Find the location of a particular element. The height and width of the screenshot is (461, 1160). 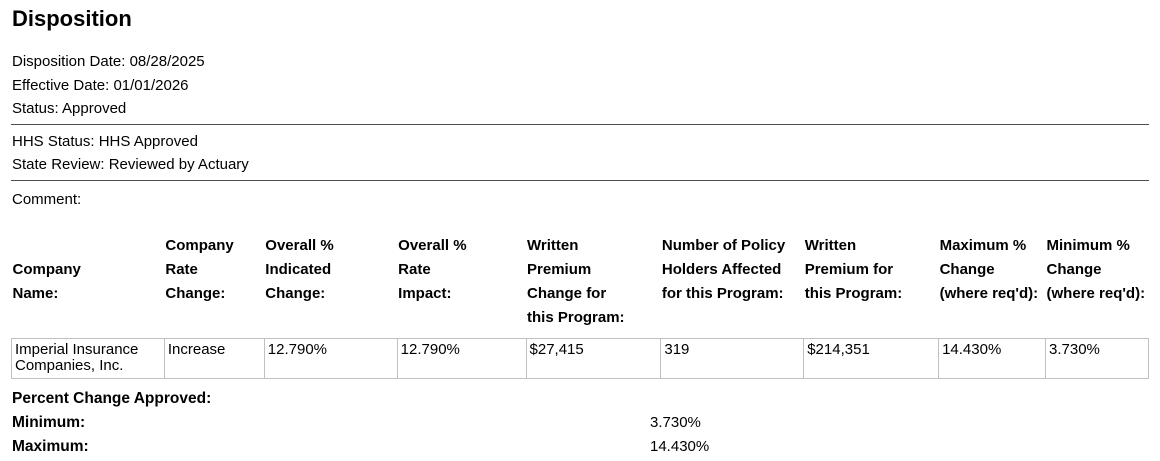

disposition-date-label: Disposition Date: is located at coordinates (69, 61).